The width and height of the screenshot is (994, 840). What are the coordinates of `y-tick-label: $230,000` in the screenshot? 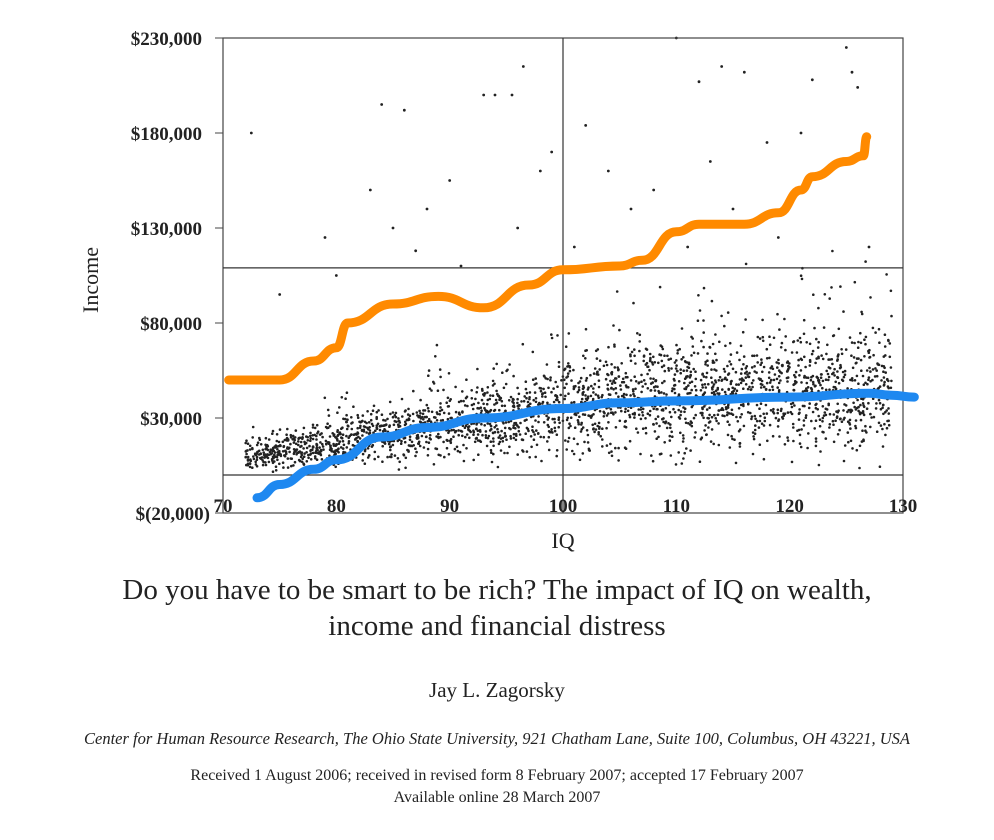 It's located at (166, 39).